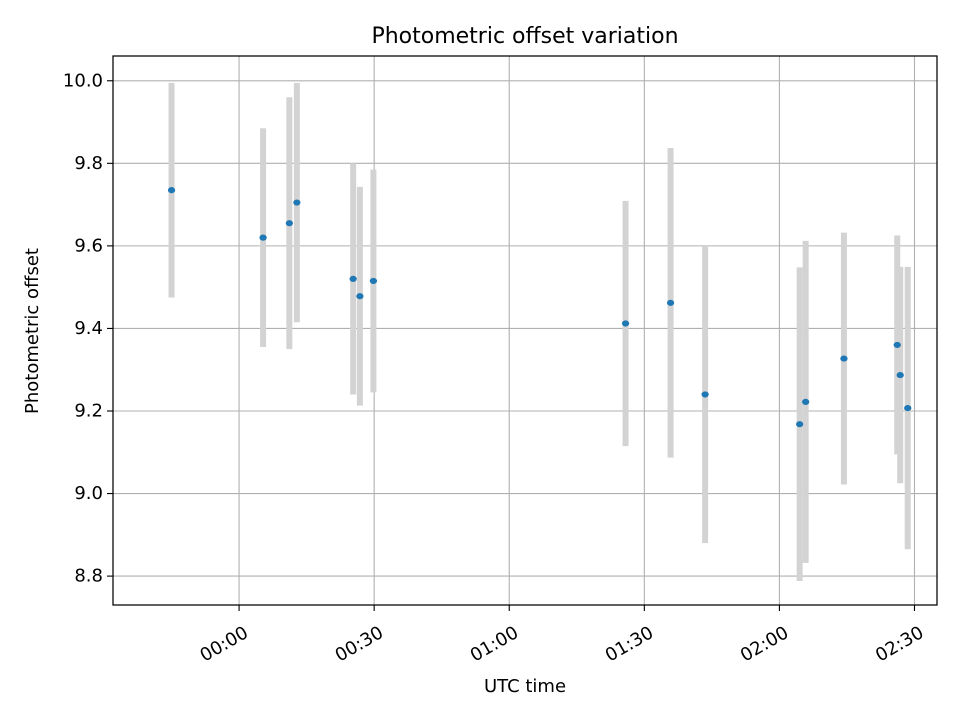 The height and width of the screenshot is (720, 960). I want to click on y-tick-label: 9.2, so click(88, 410).